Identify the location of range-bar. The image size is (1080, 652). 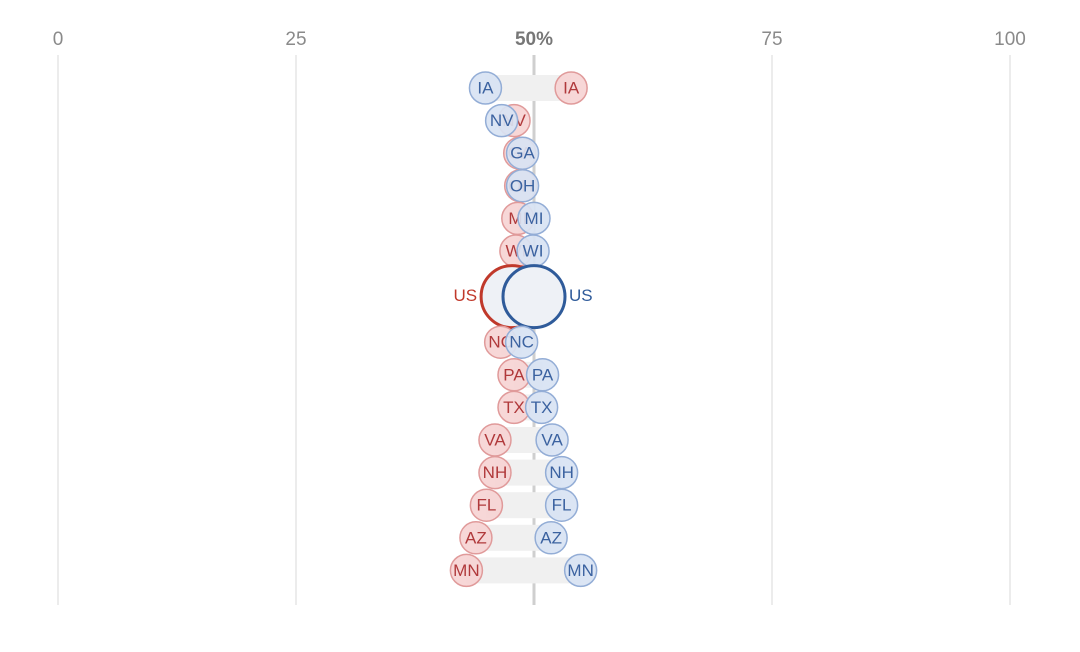
(523, 570).